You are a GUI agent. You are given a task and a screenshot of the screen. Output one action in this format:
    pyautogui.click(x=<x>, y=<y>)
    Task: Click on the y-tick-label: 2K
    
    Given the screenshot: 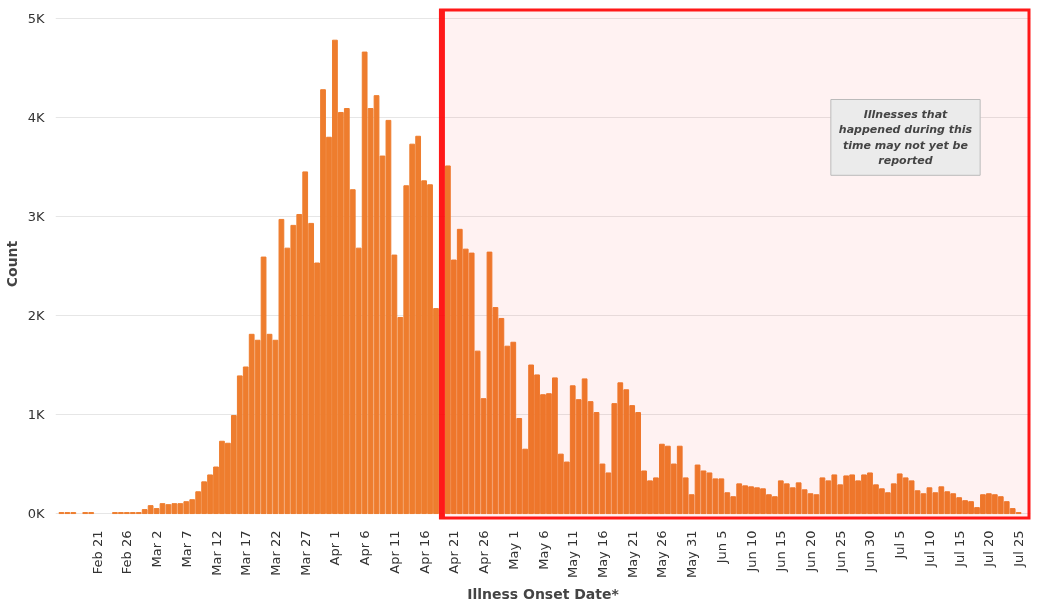 What is the action you would take?
    pyautogui.click(x=36, y=315)
    